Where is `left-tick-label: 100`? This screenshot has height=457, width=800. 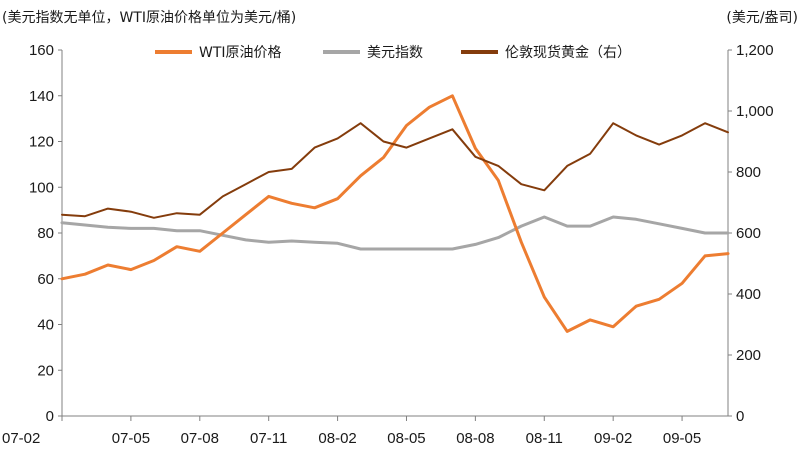 left-tick-label: 100 is located at coordinates (41, 187).